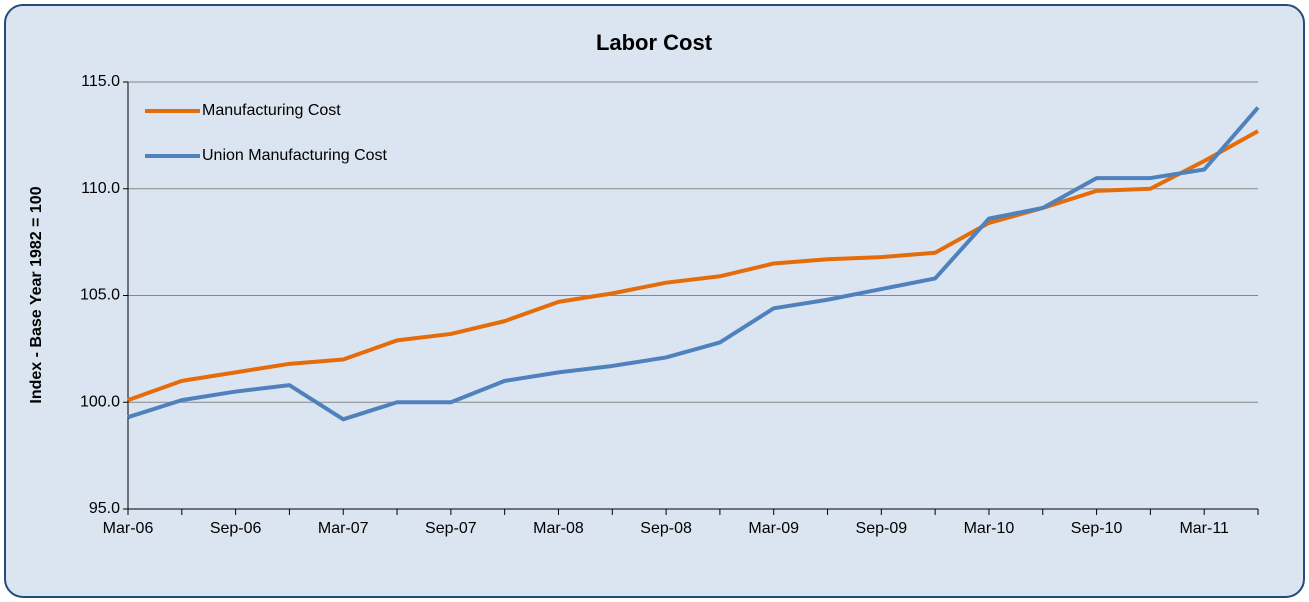 The height and width of the screenshot is (602, 1309). What do you see at coordinates (666, 528) in the screenshot?
I see `x-tick-label: Sep-08` at bounding box center [666, 528].